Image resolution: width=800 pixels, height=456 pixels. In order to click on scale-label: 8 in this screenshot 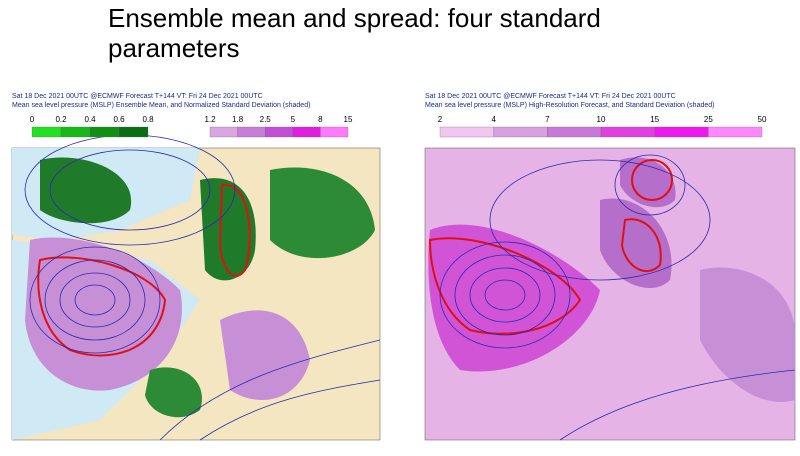, I will do `click(320, 119)`.